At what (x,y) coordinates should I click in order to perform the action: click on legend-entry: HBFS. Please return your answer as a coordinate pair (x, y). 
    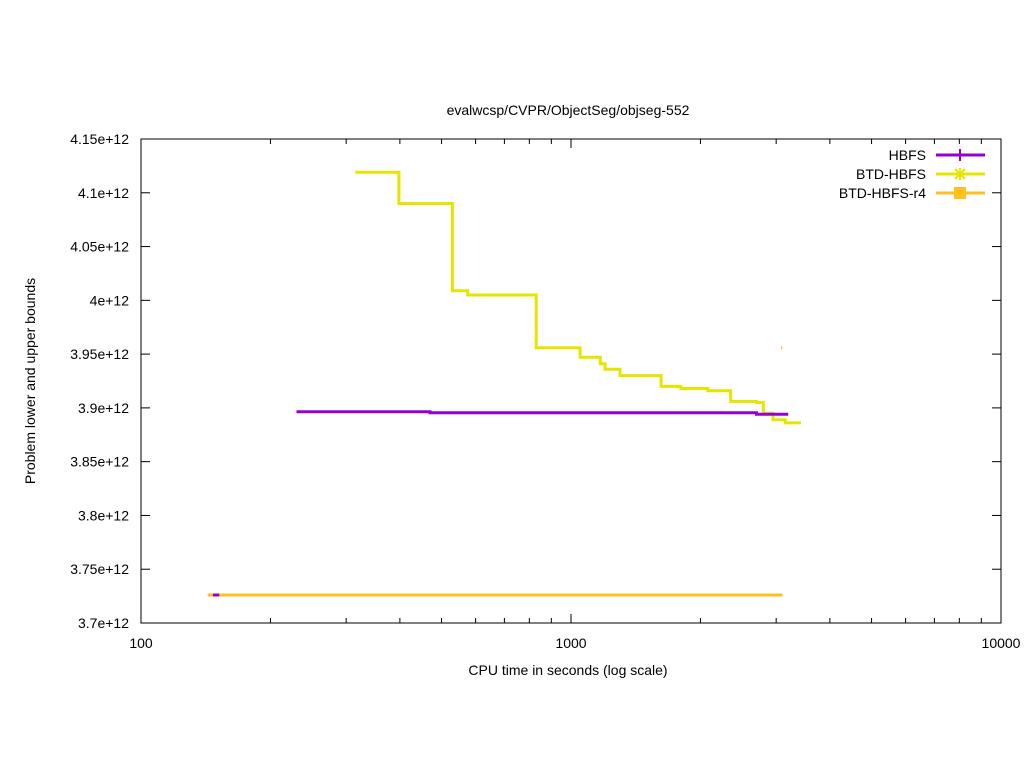
    Looking at the image, I should click on (937, 155).